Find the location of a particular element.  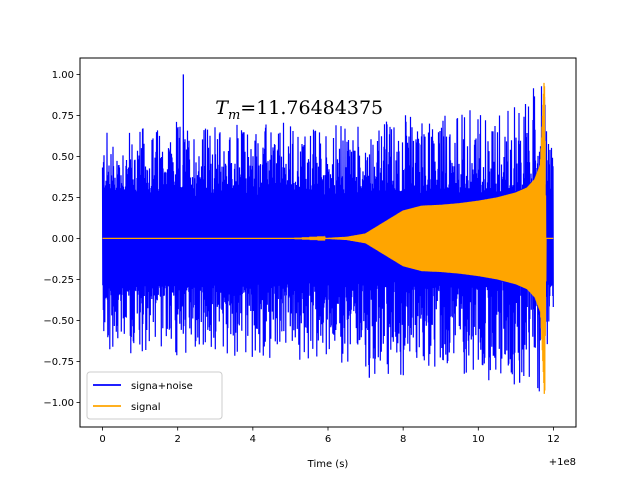

annotation-value: =11.76484375 is located at coordinates (311, 108).